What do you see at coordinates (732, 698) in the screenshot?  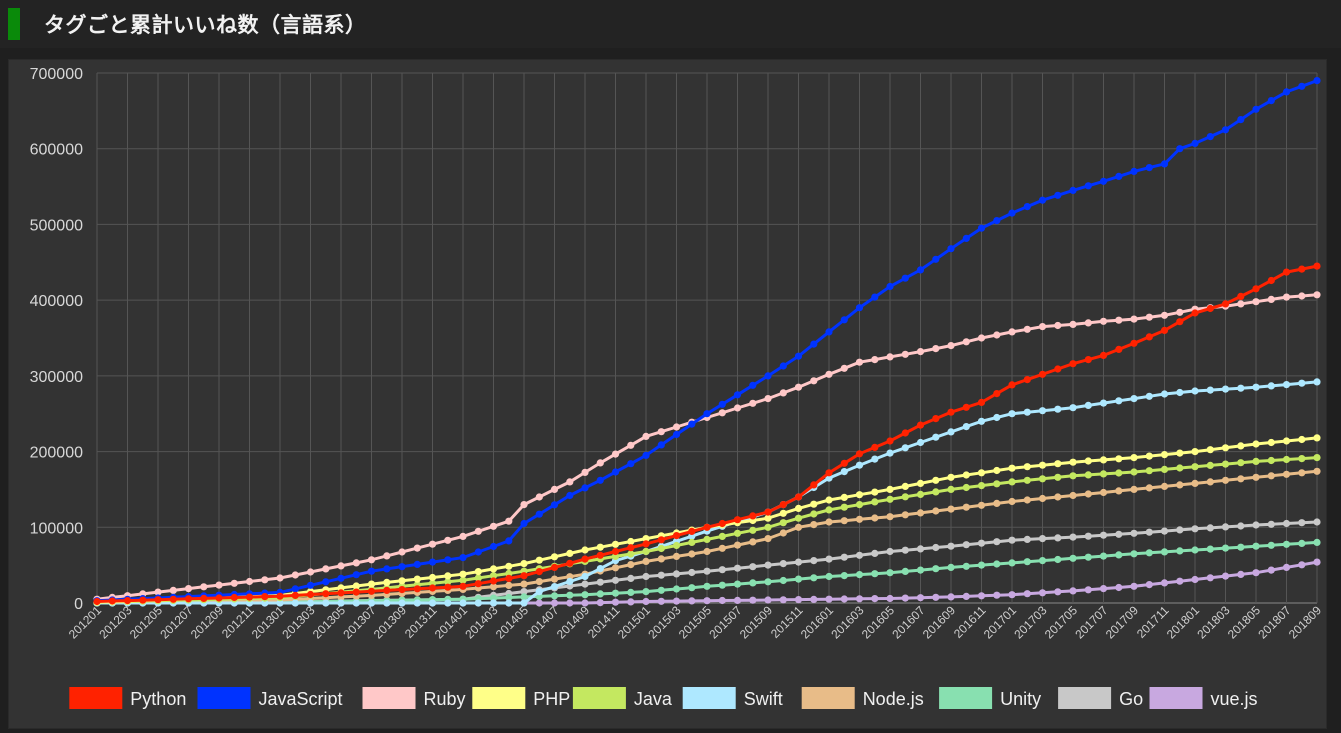 I see `legend-item: Swift` at bounding box center [732, 698].